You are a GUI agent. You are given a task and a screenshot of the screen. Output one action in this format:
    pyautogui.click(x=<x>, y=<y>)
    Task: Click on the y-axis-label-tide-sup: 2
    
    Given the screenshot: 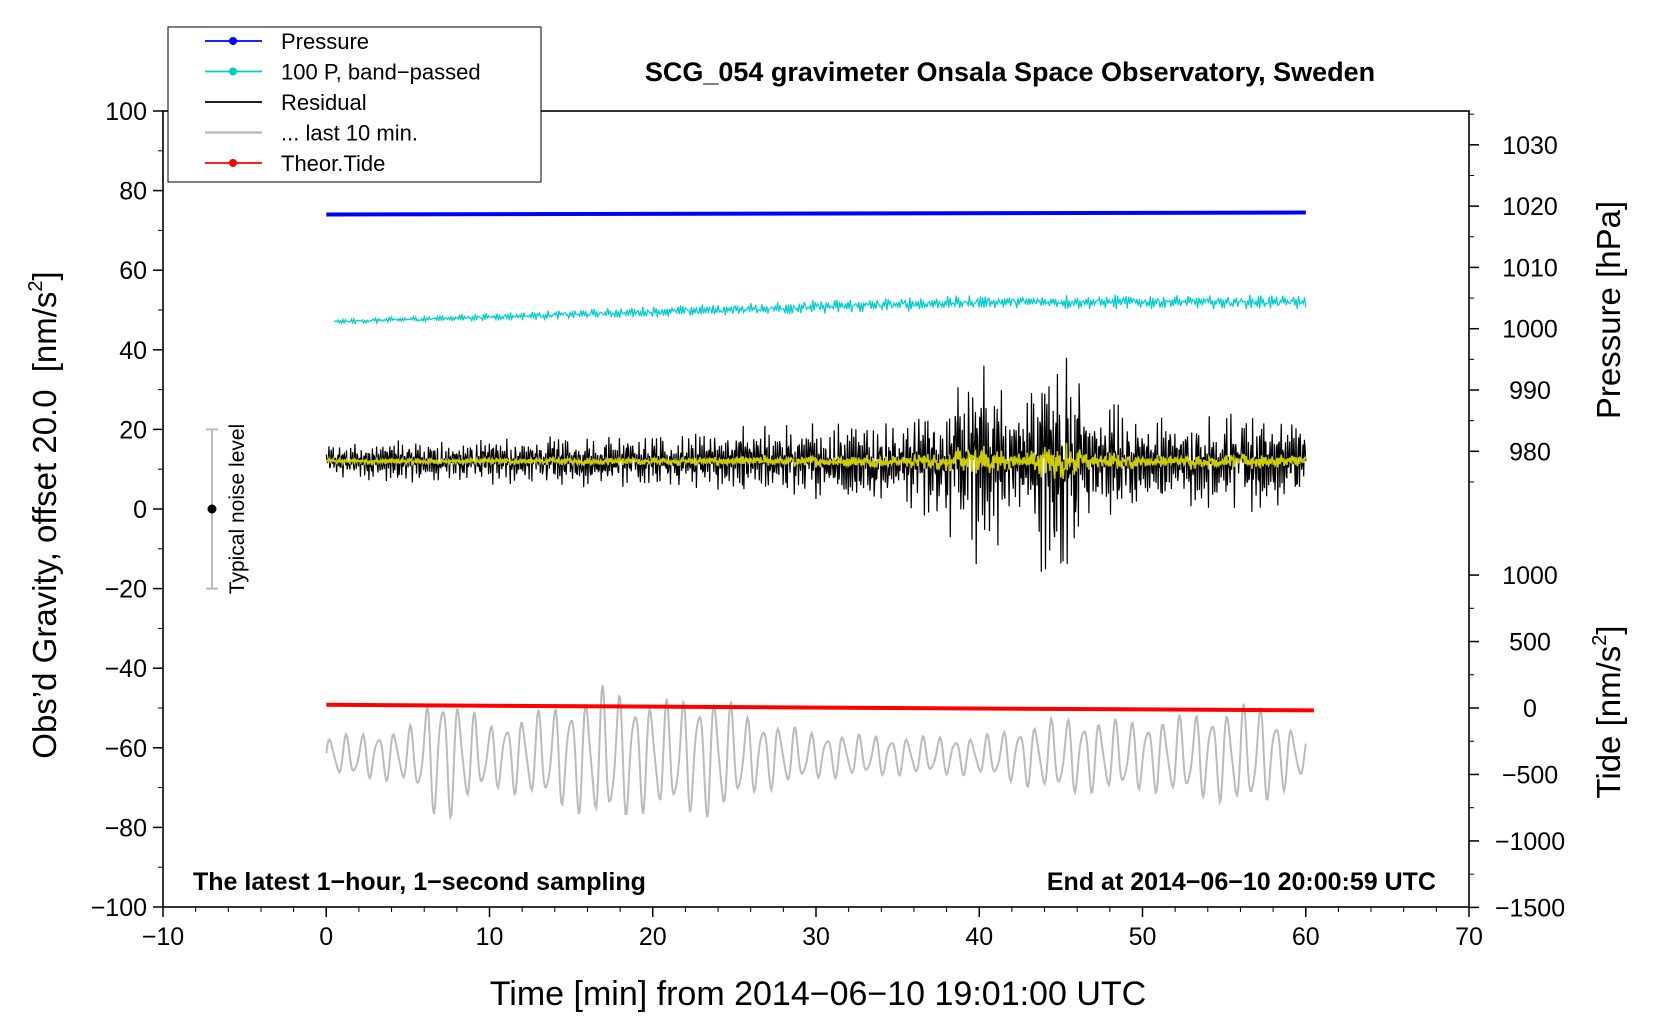 What is the action you would take?
    pyautogui.click(x=1600, y=640)
    